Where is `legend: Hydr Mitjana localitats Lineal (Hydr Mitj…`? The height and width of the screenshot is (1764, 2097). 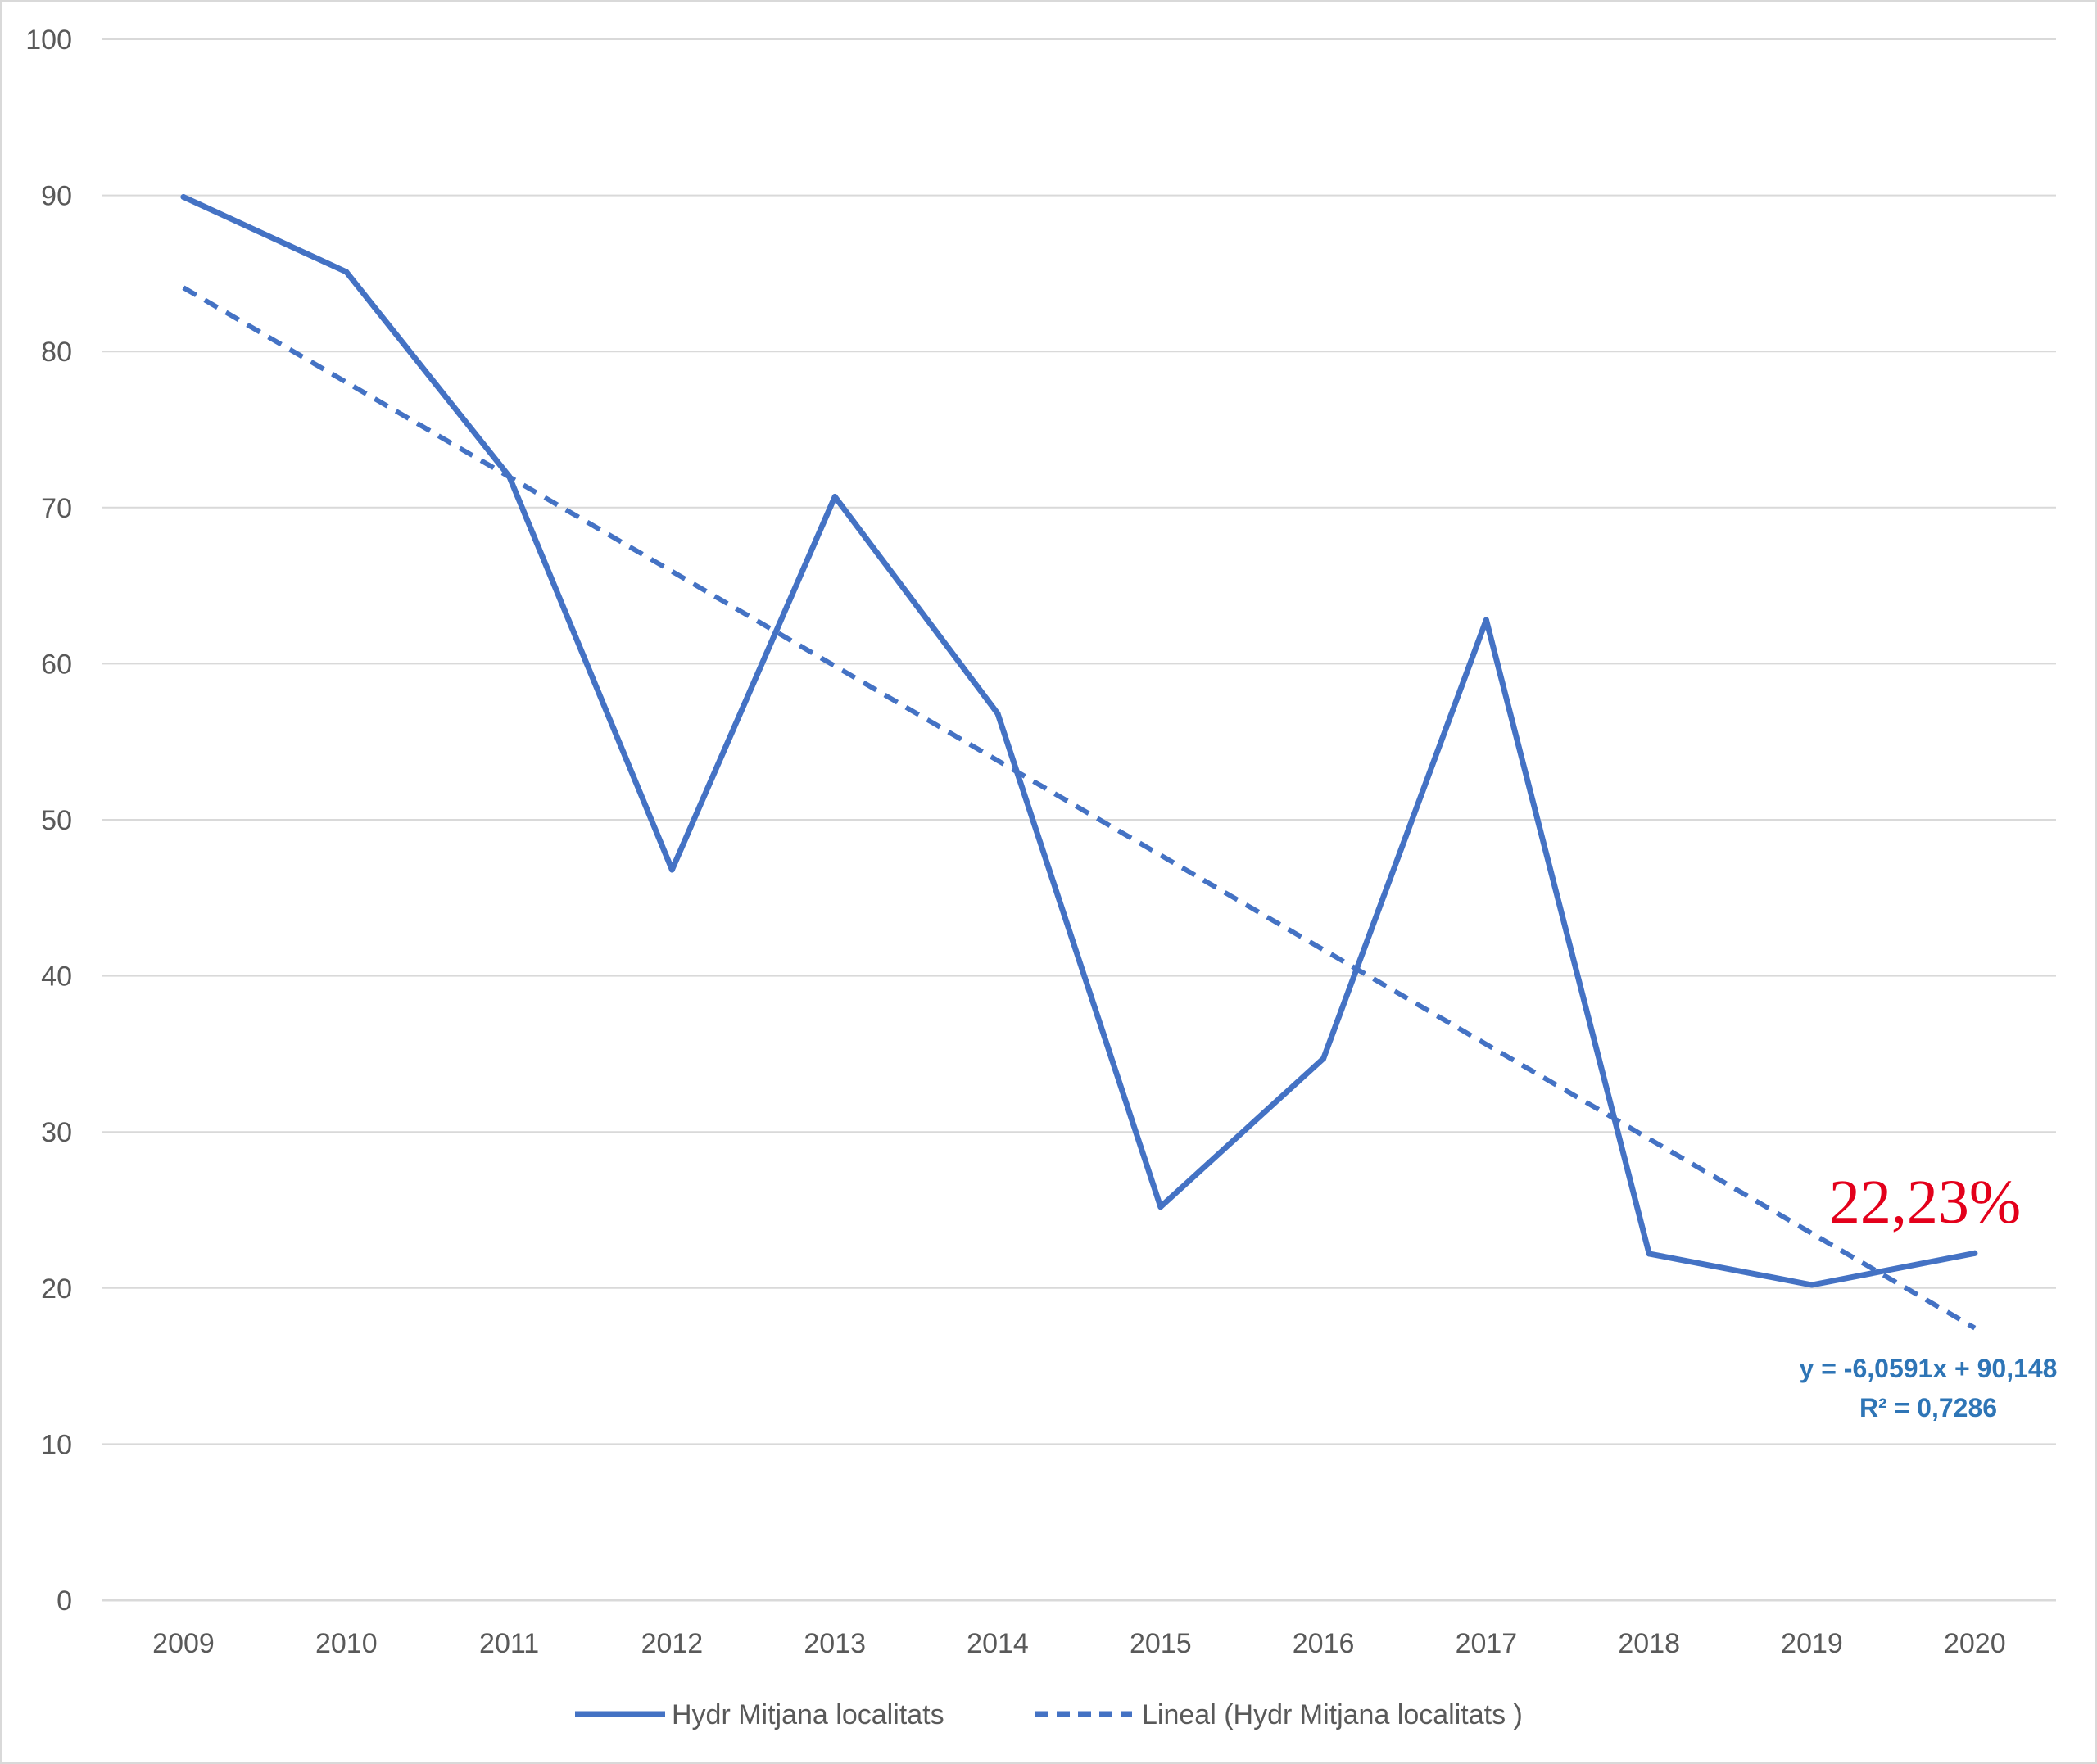 legend: Hydr Mitjana localitats Lineal (Hydr Mitj… is located at coordinates (1049, 1714).